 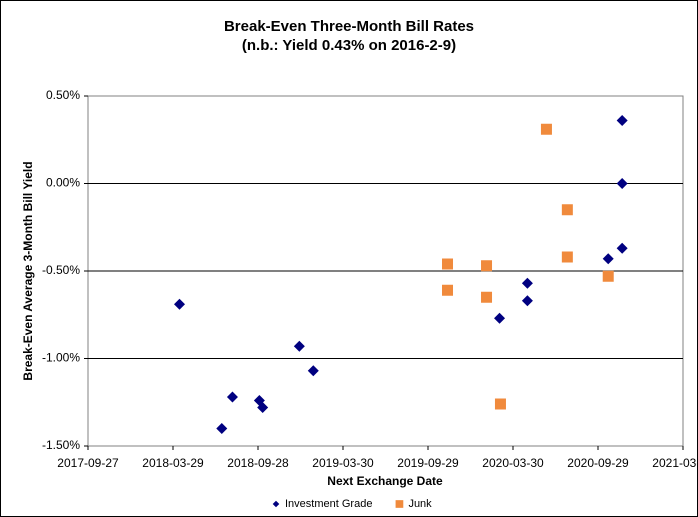 What do you see at coordinates (61, 358) in the screenshot?
I see `y-tick-label: -1.00%` at bounding box center [61, 358].